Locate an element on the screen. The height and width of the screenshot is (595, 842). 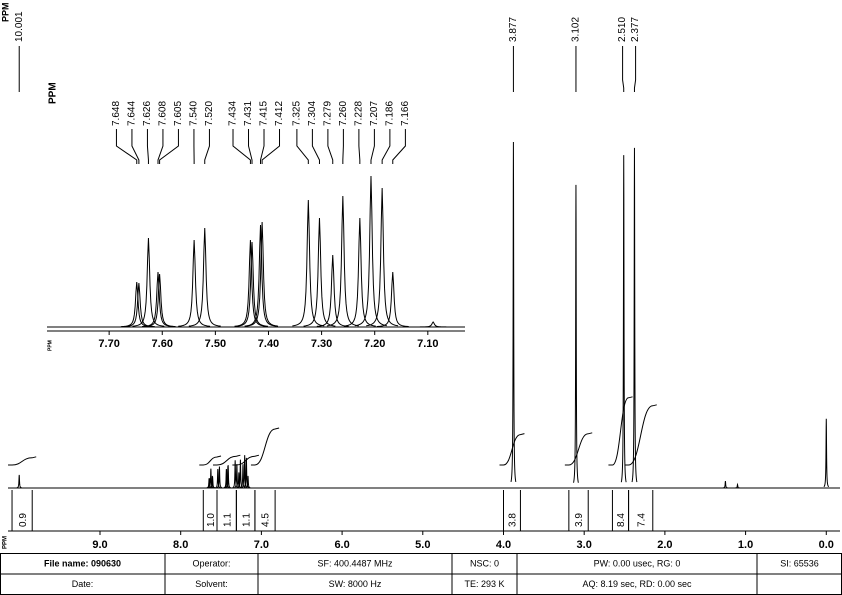
x-tick-label: 6.0 is located at coordinates (341, 545).